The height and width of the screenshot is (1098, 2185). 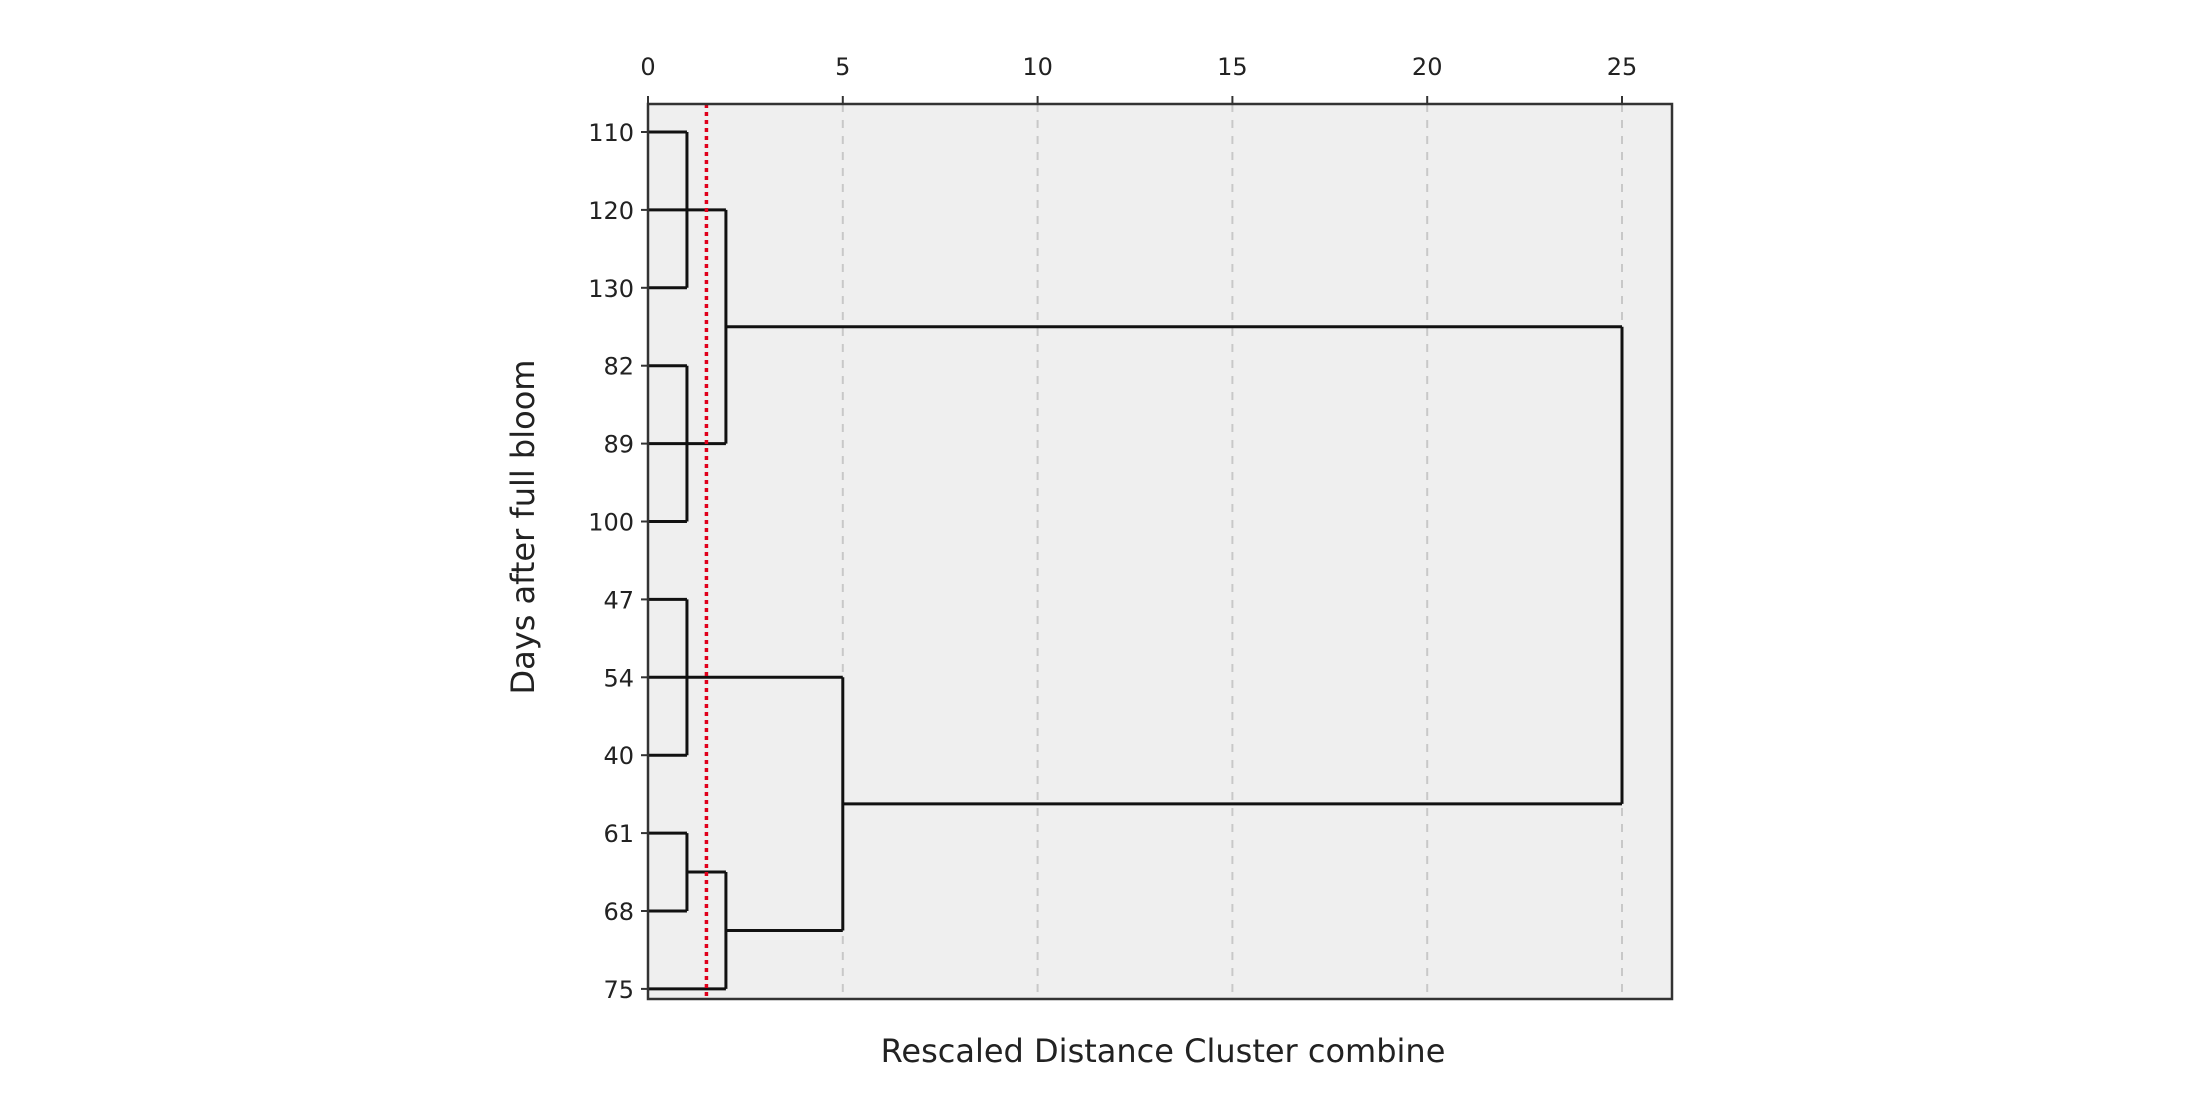 What do you see at coordinates (842, 67) in the screenshot?
I see `x-tick-label-5: 5` at bounding box center [842, 67].